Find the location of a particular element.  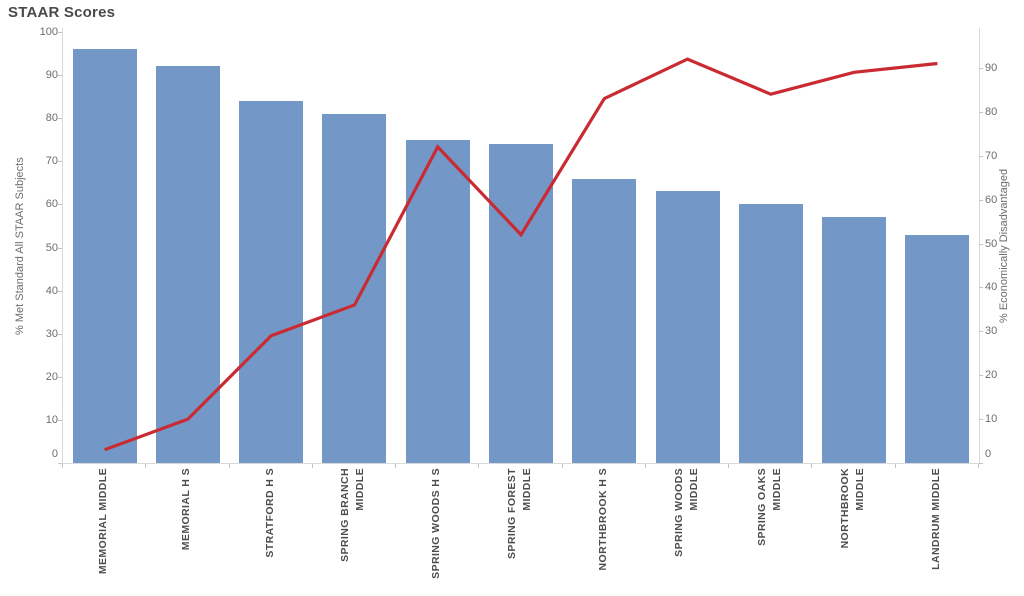

right-axis-tick-label: 0 is located at coordinates (988, 454).